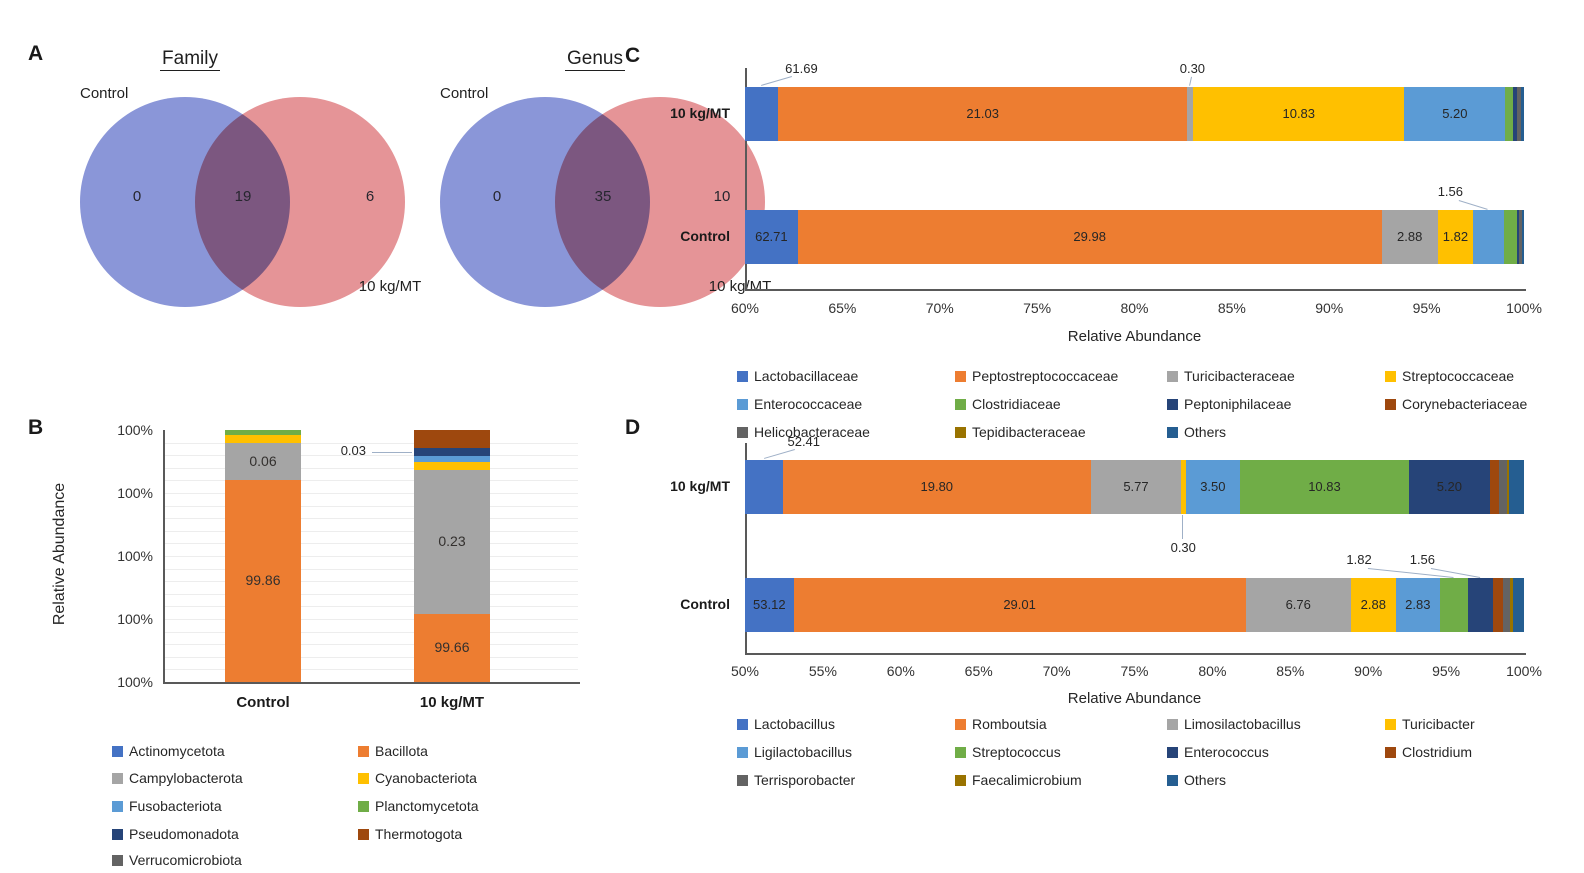 Image resolution: width=1584 pixels, height=873 pixels. I want to click on legend-item-terrisporobacter: Terrisporobacter, so click(796, 780).